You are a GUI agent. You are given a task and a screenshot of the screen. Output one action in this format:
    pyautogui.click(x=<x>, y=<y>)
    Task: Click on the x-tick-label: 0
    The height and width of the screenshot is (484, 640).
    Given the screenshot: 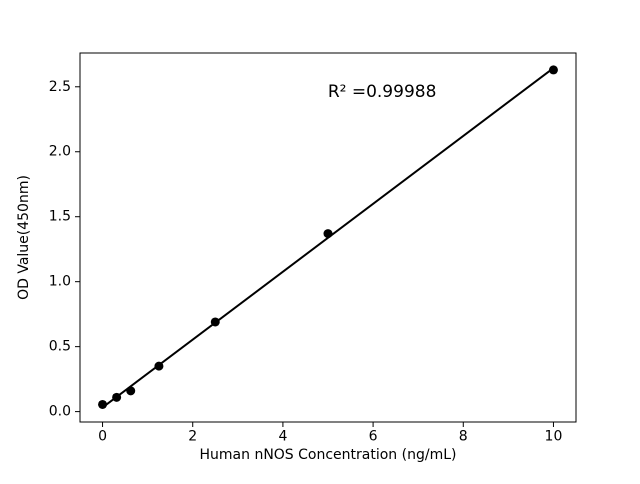 What is the action you would take?
    pyautogui.click(x=102, y=437)
    